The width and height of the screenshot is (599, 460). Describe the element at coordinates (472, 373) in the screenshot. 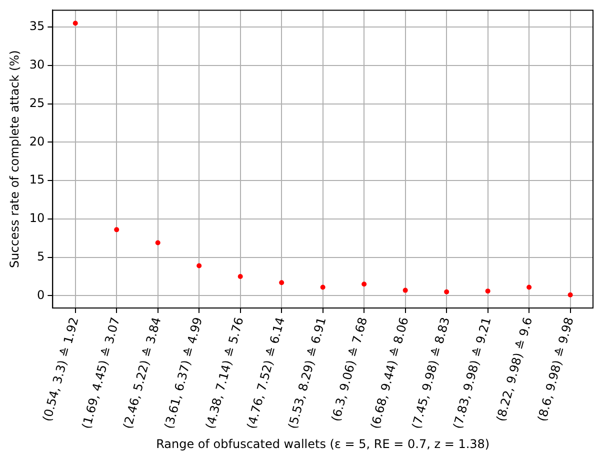

I see `x-tick-label: (7.83, 9.98) ≙ 9.21` at that location.